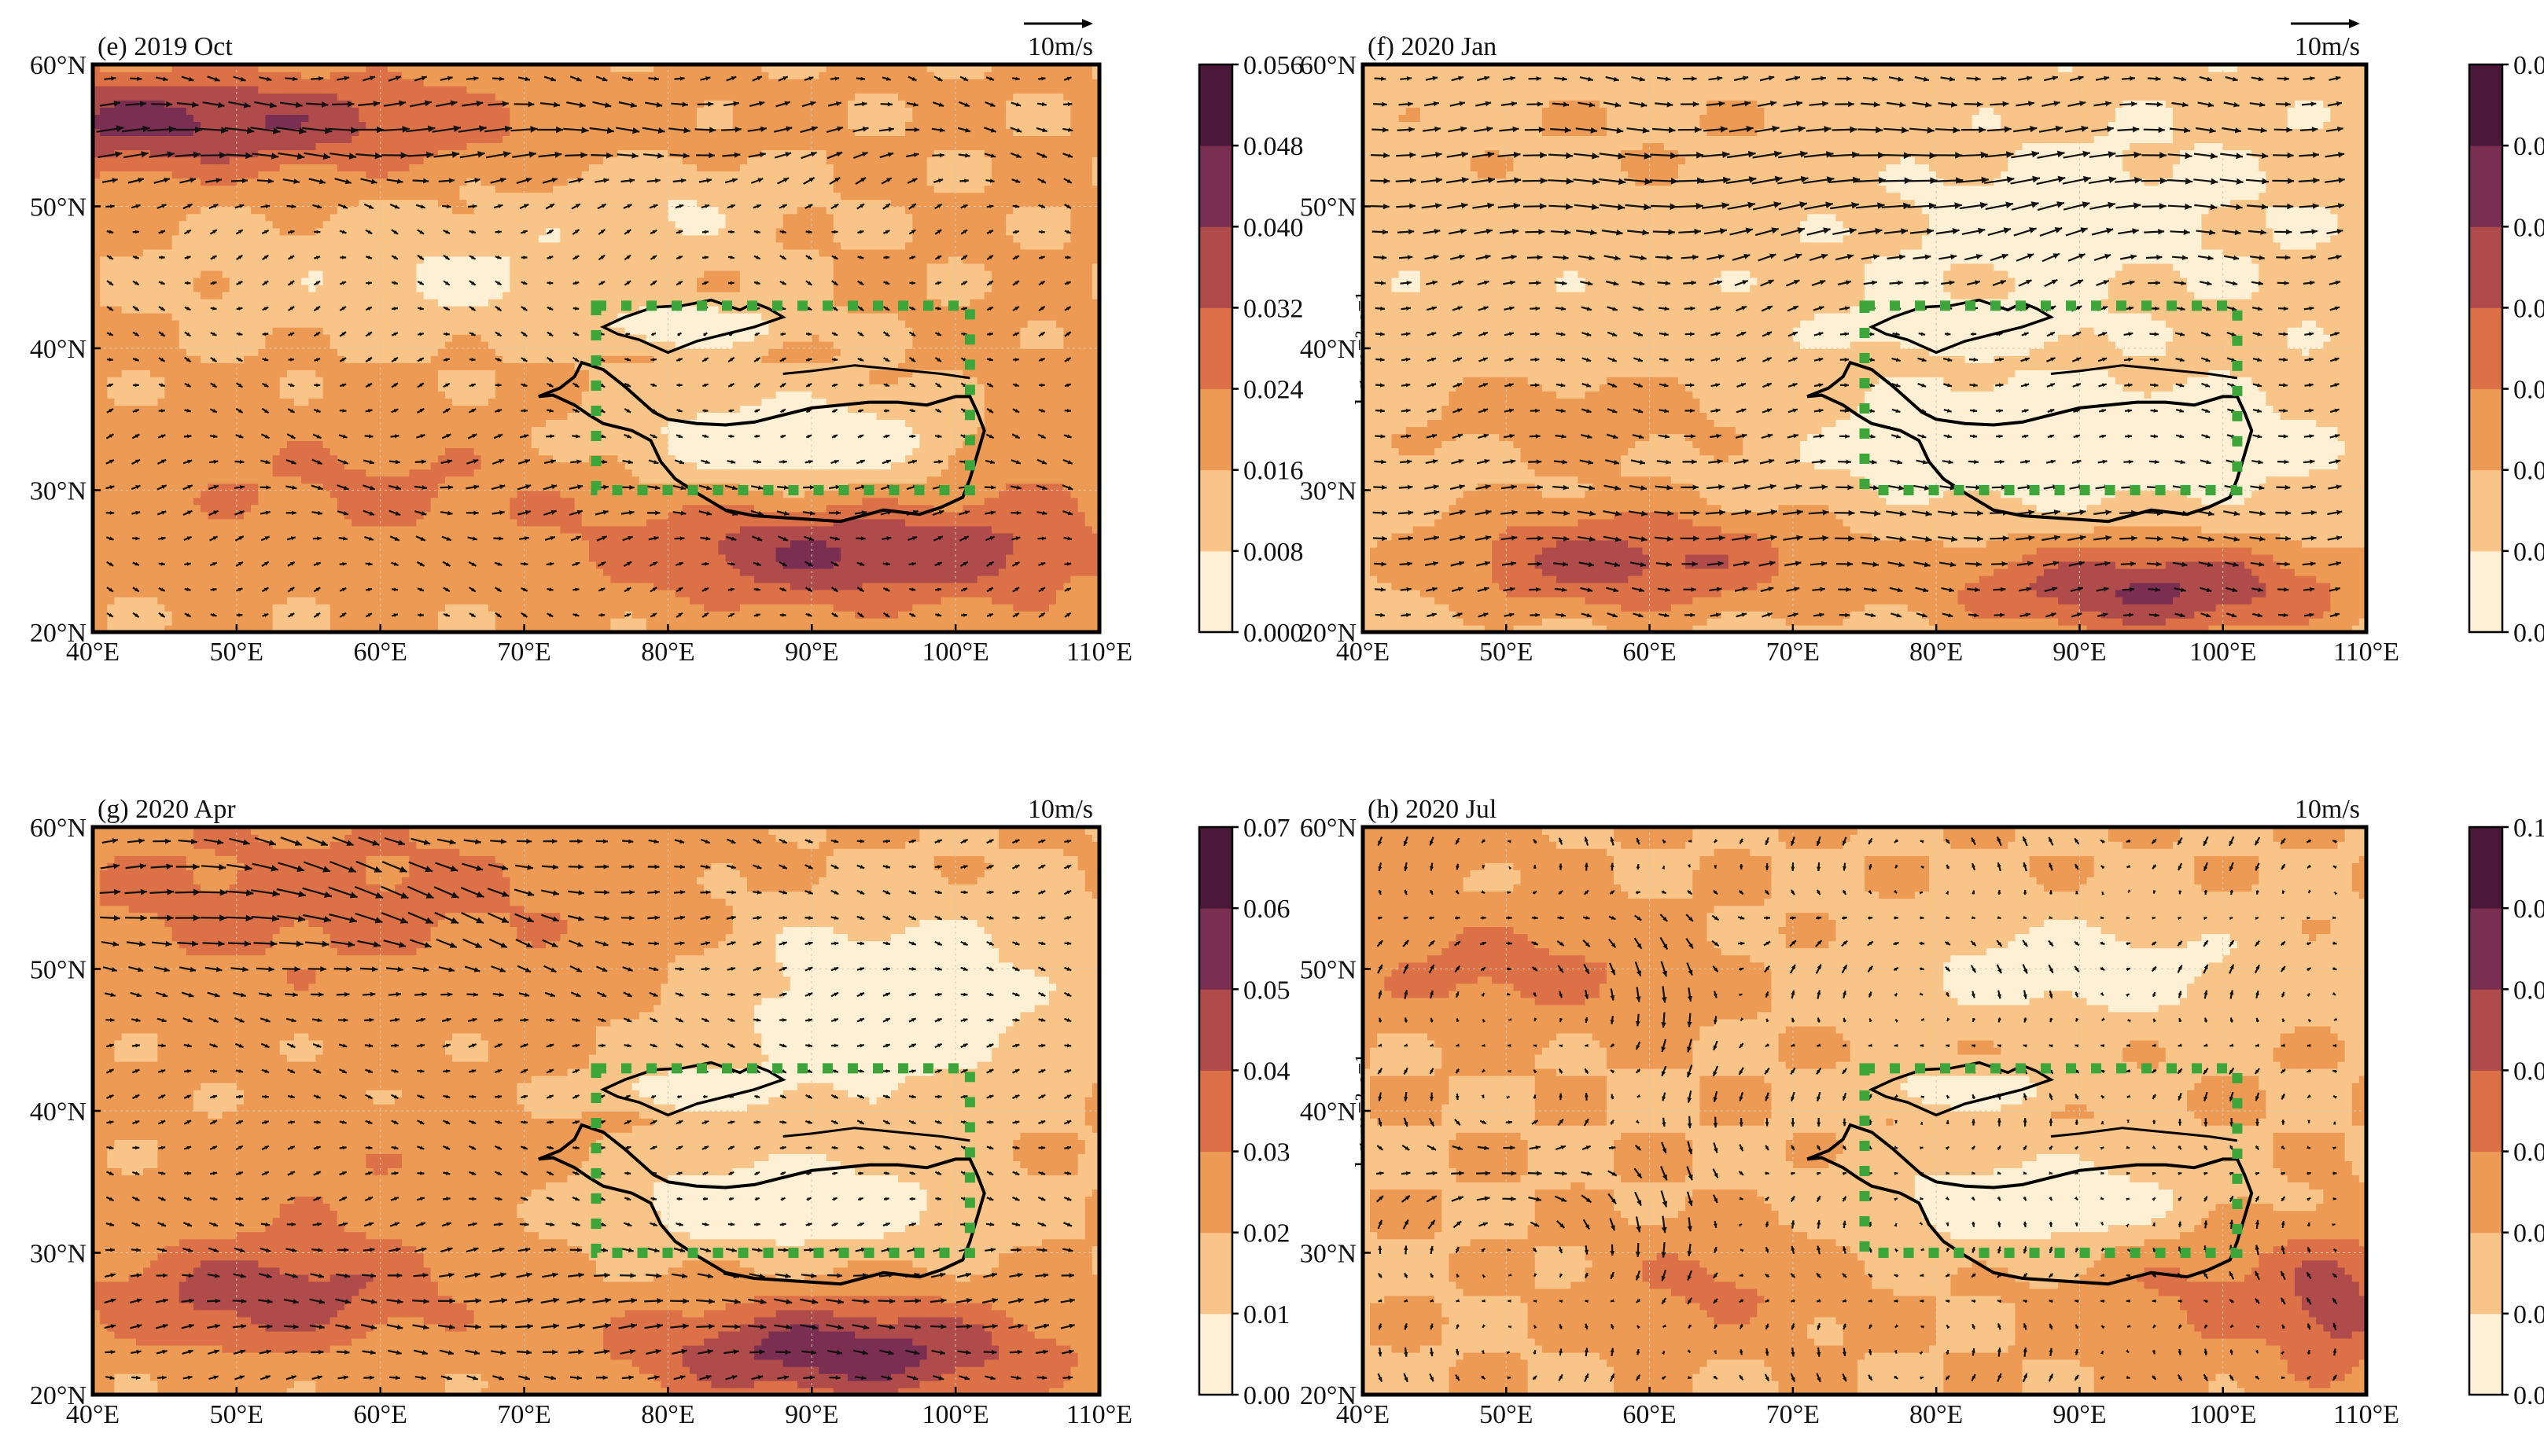  I want to click on lat-tick-label: 40°N, so click(58, 1112).